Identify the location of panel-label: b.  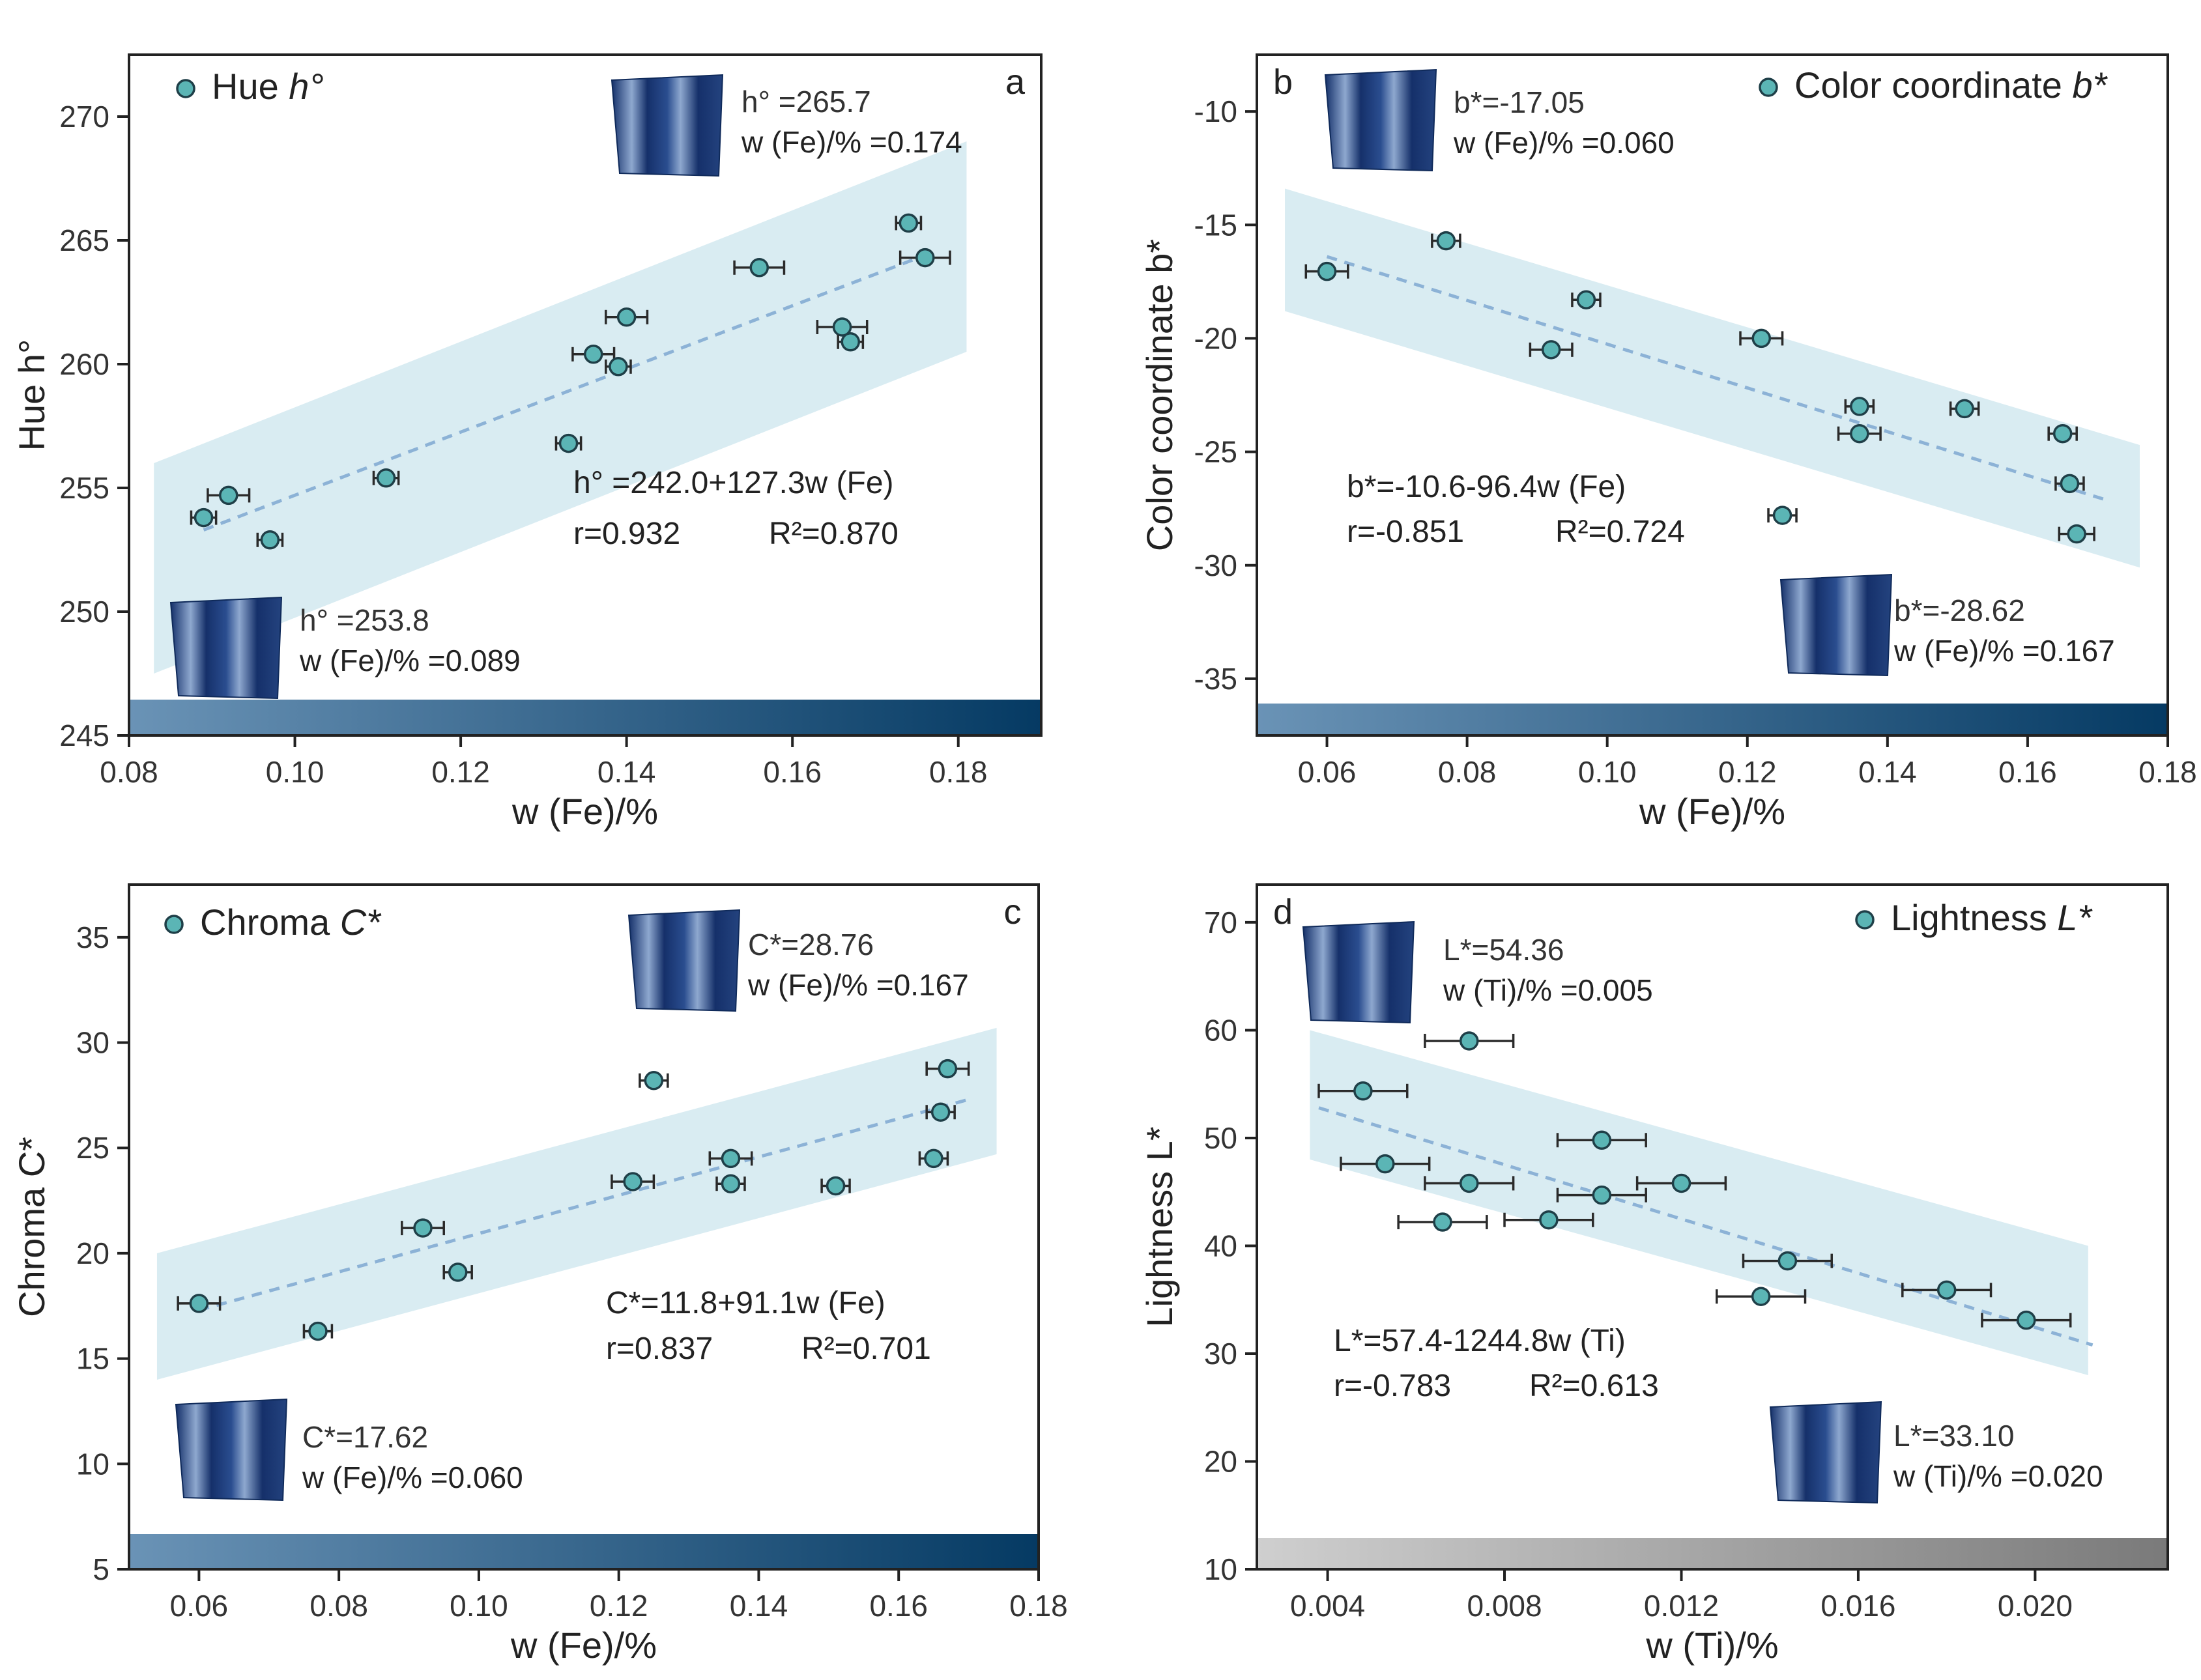
(1283, 82).